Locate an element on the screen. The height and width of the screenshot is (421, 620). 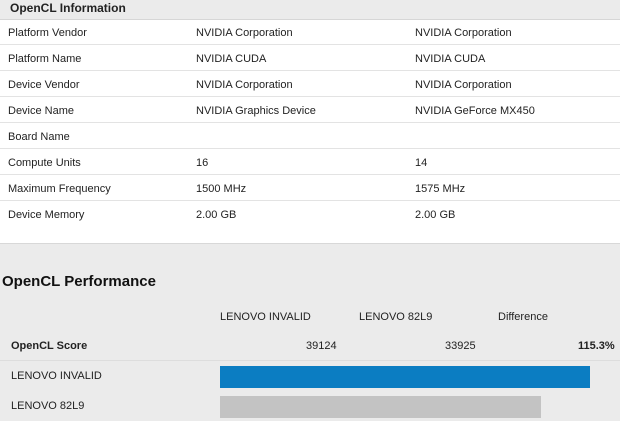
device-b-value: 2.00 GB is located at coordinates (435, 215).